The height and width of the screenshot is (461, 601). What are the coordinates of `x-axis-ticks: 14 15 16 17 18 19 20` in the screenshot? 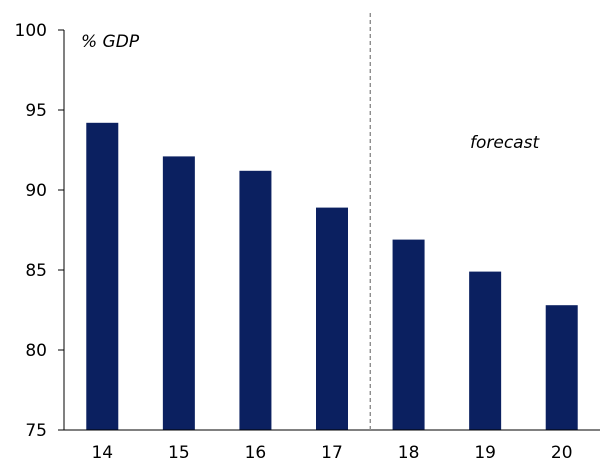 It's located at (331, 452).